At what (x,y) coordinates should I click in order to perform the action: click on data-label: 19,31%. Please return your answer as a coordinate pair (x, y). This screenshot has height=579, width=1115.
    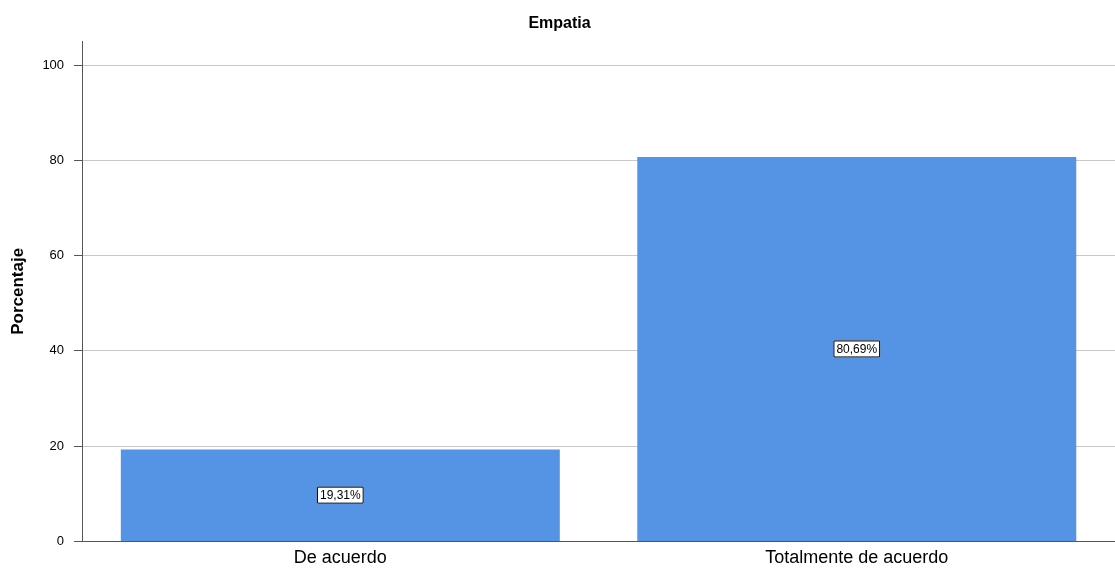
    Looking at the image, I should click on (340, 495).